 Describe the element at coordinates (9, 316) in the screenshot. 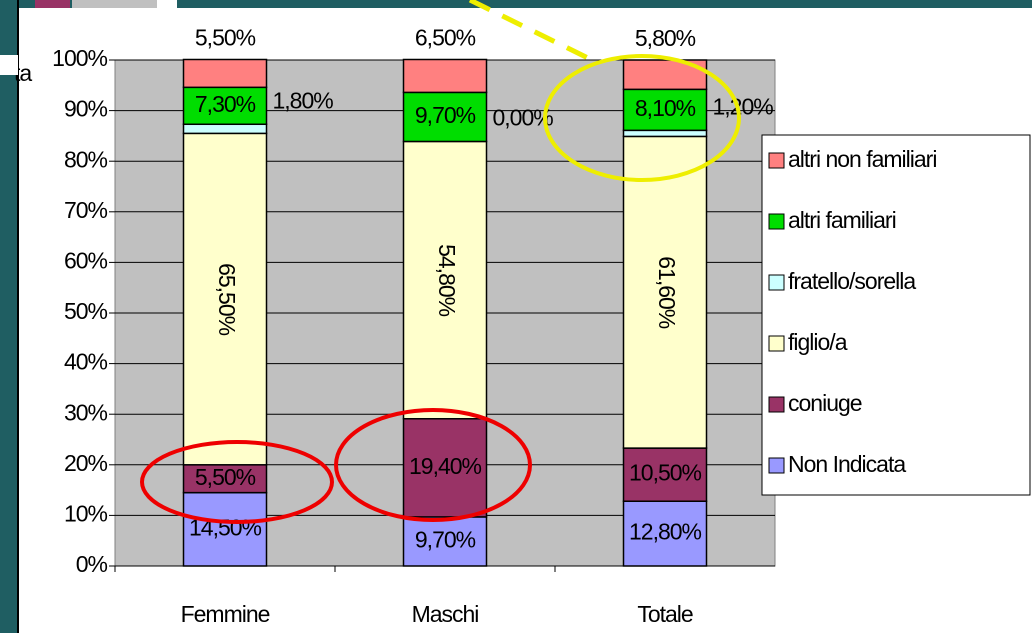

I see `left-edge` at that location.